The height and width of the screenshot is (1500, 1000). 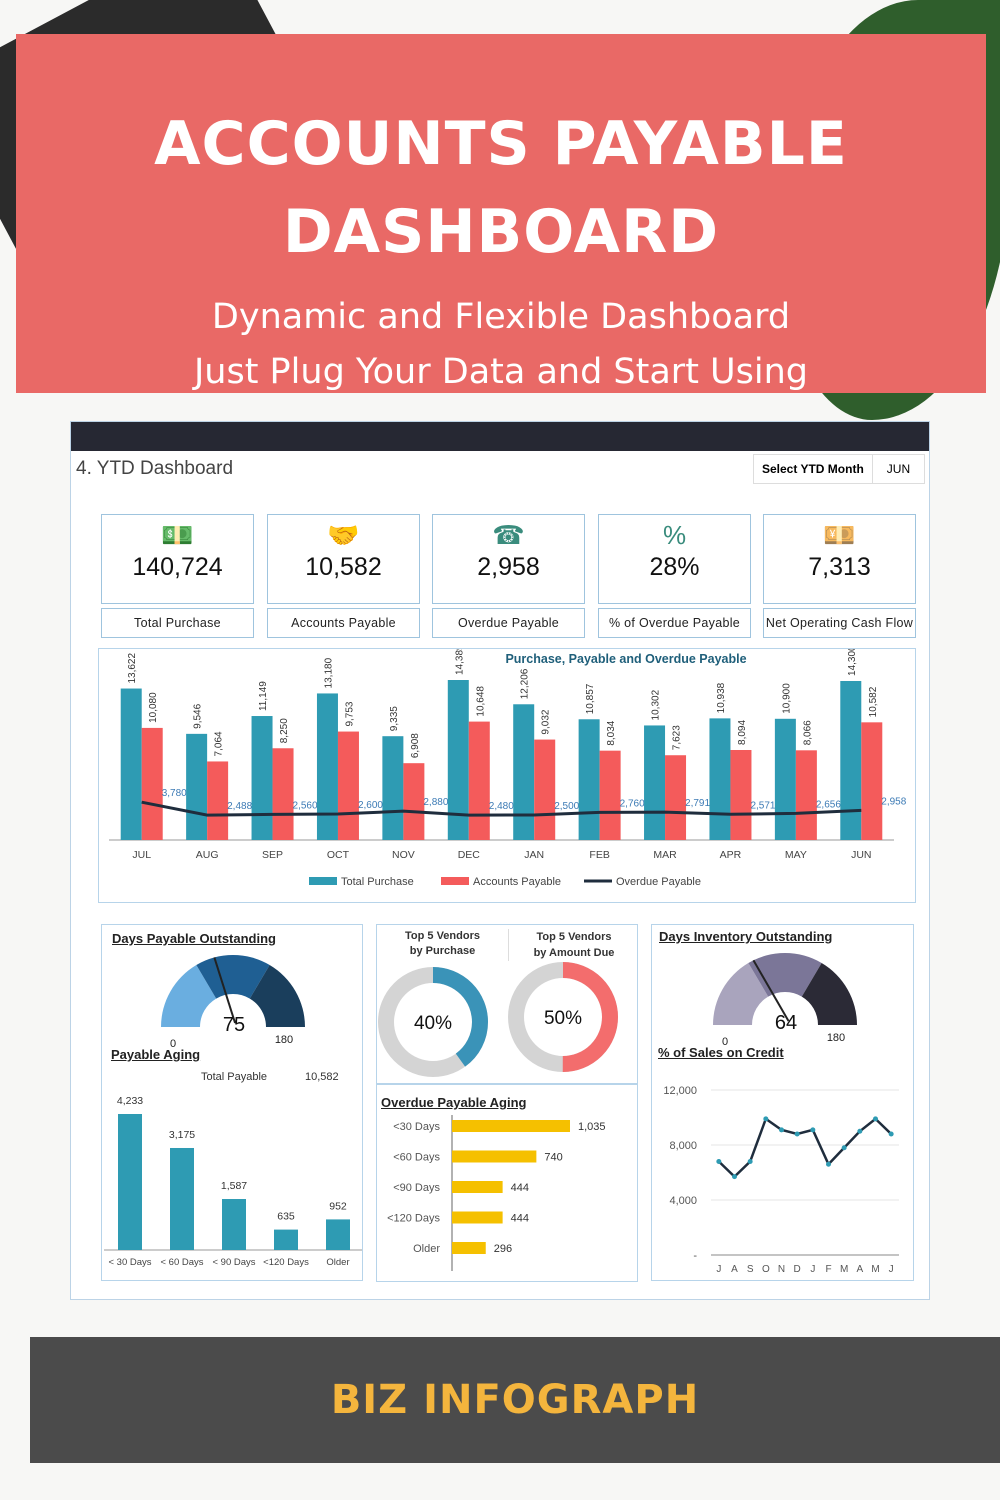 What do you see at coordinates (415, 745) in the screenshot?
I see `bar-data-label: 6,908` at bounding box center [415, 745].